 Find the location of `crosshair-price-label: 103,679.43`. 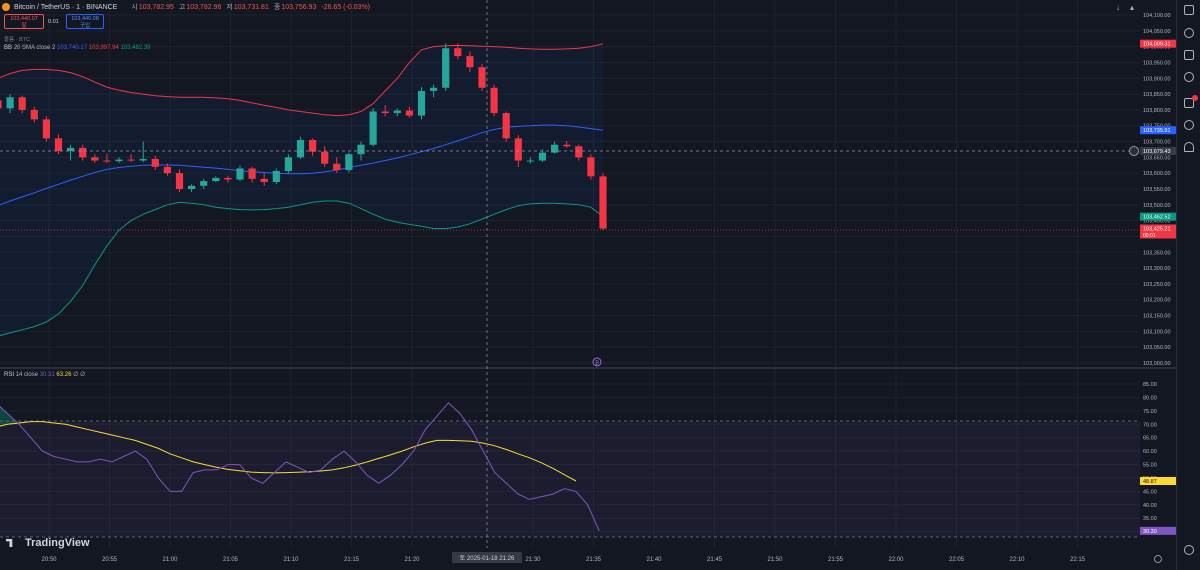

crosshair-price-label: 103,679.43 is located at coordinates (1157, 152).